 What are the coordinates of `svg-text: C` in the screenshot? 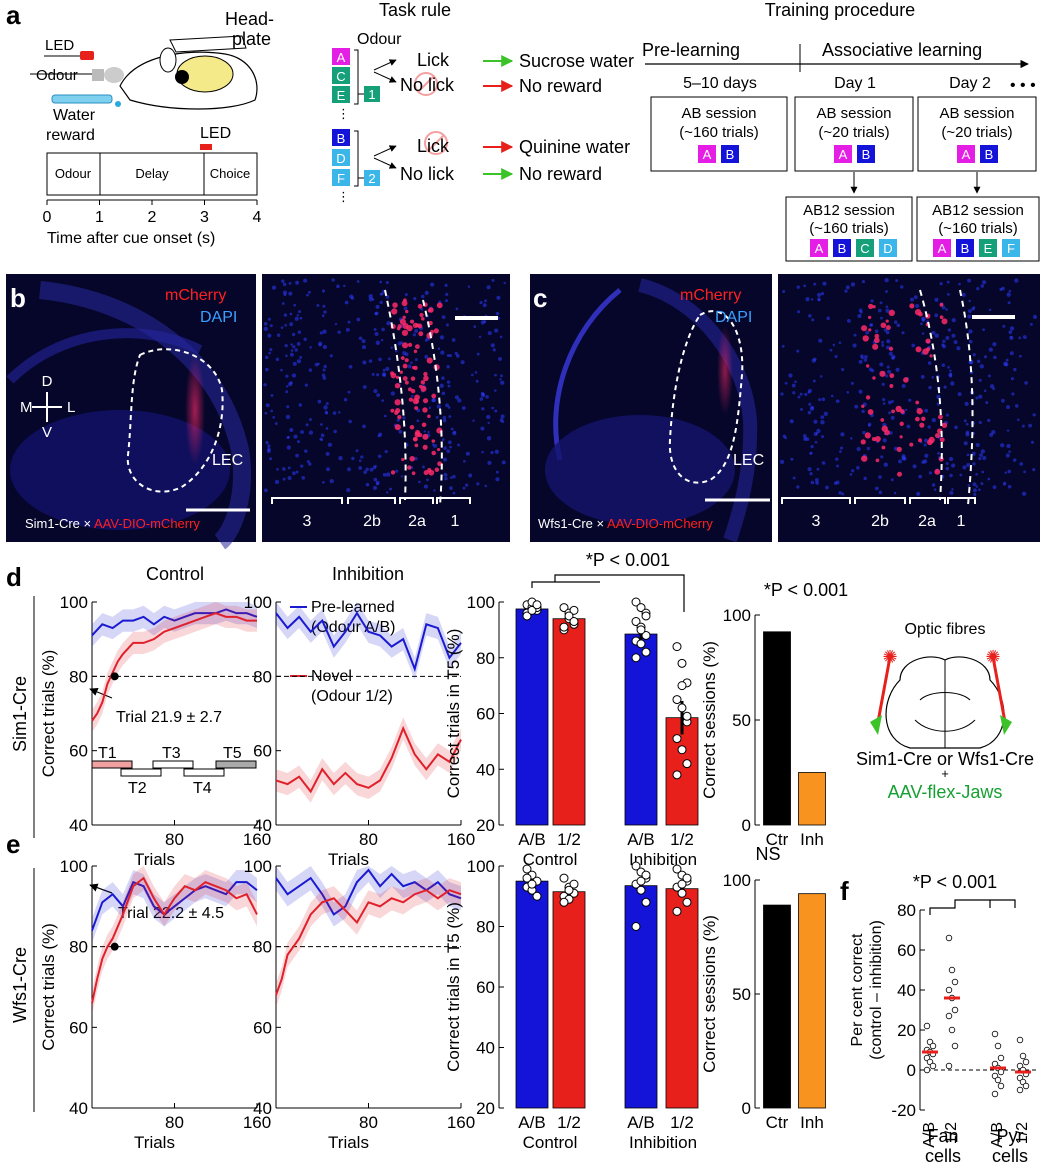 It's located at (340, 76).